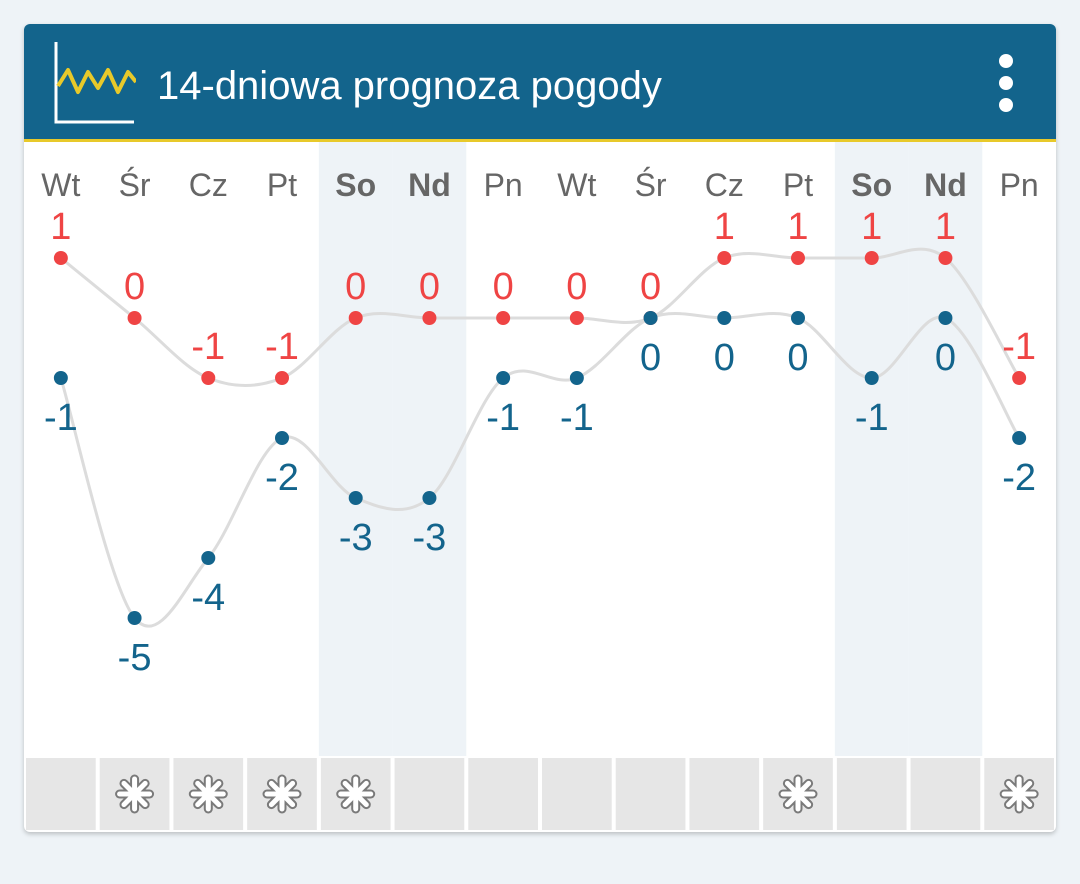  Describe the element at coordinates (1006, 61) in the screenshot. I see `more-vert-icon` at that location.